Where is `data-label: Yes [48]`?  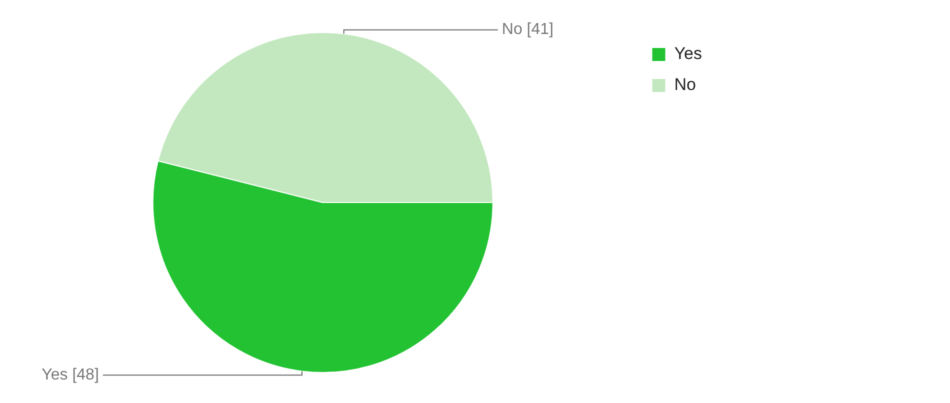
data-label: Yes [48] is located at coordinates (70, 375).